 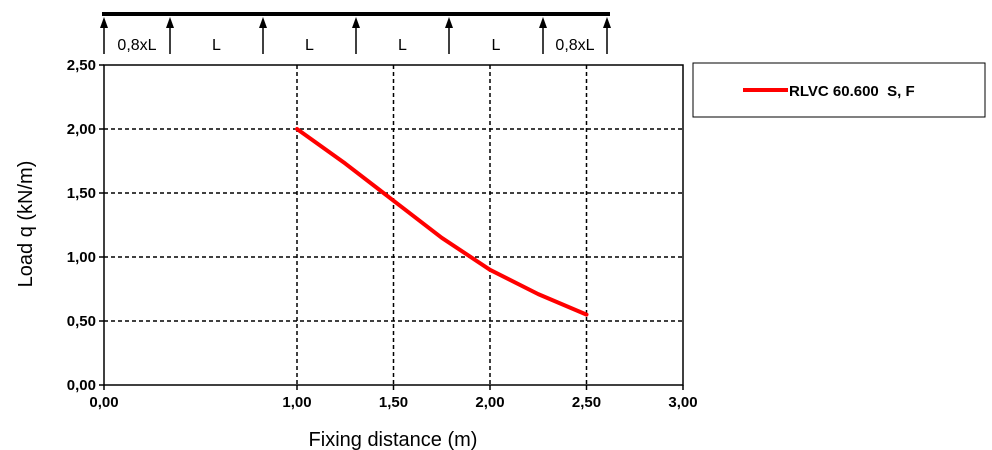 What do you see at coordinates (81, 129) in the screenshot?
I see `y-tick-label: 2,00` at bounding box center [81, 129].